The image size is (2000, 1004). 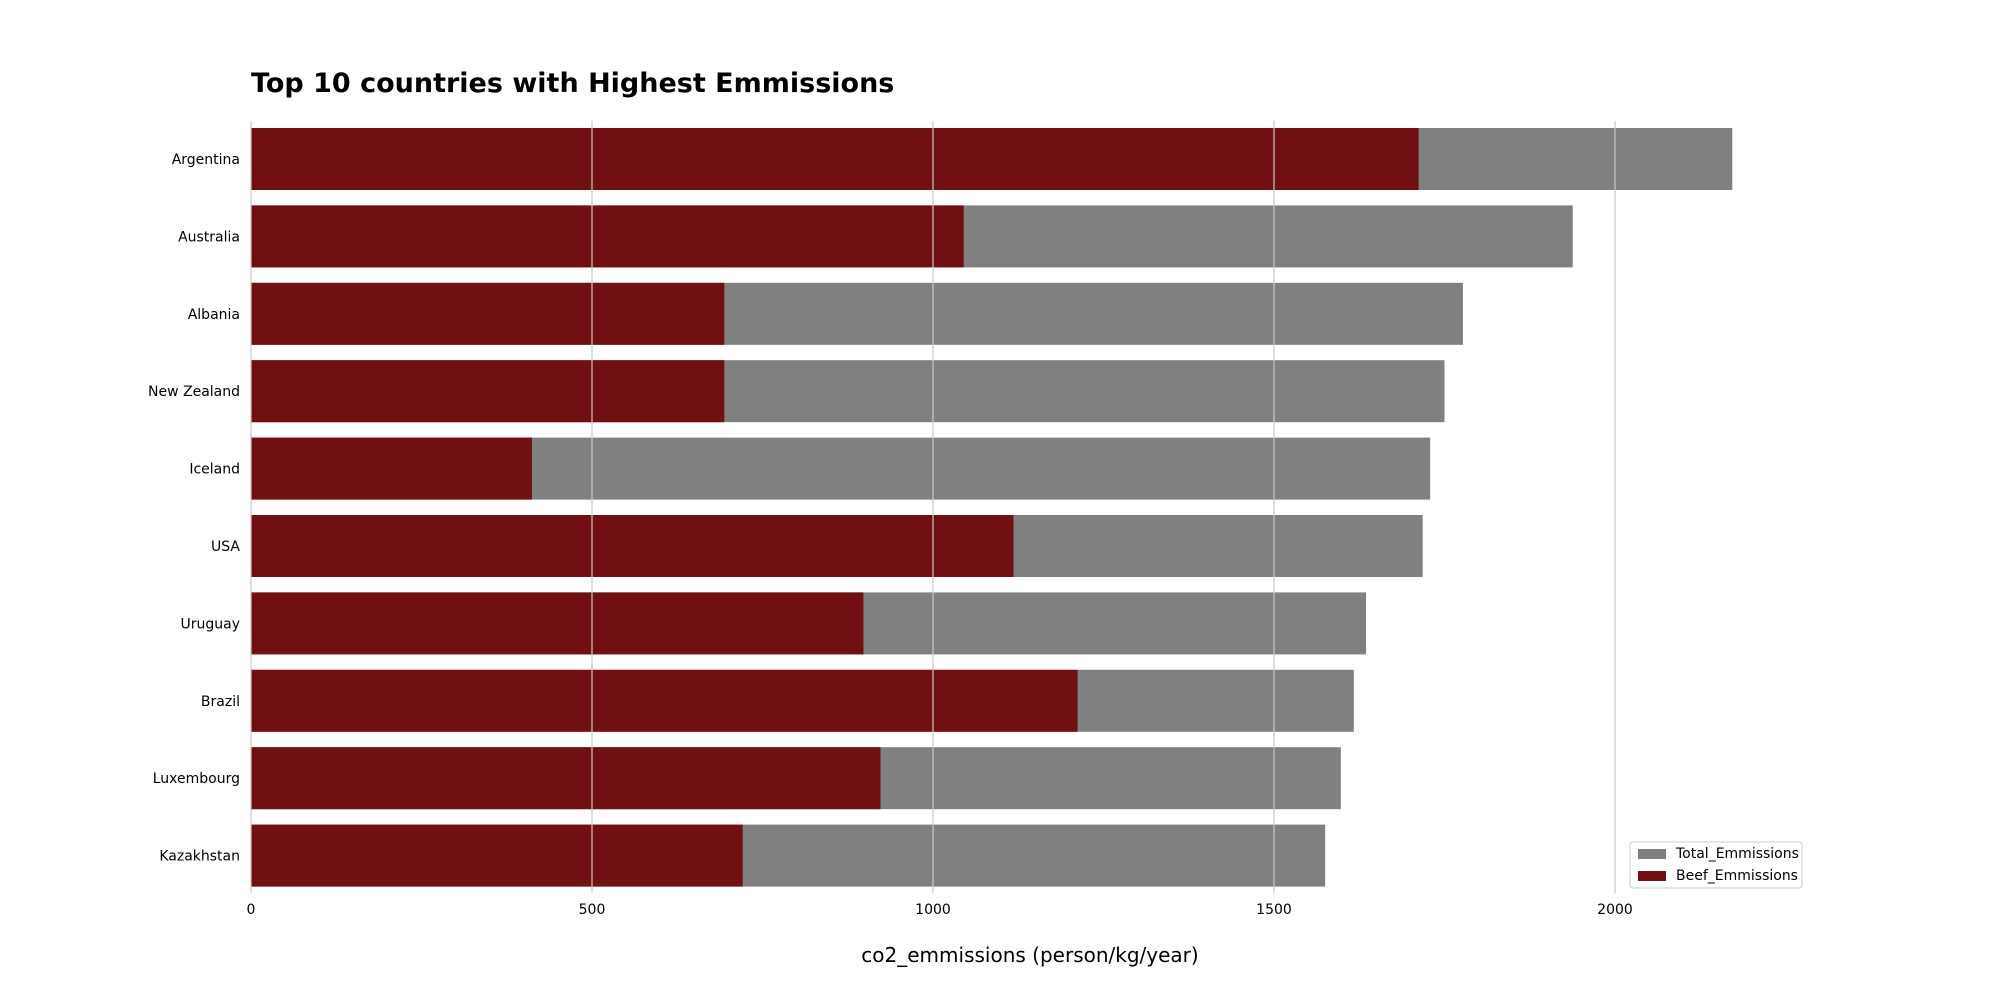 I want to click on legend-swatch-total-emmissions, so click(x=1652, y=854).